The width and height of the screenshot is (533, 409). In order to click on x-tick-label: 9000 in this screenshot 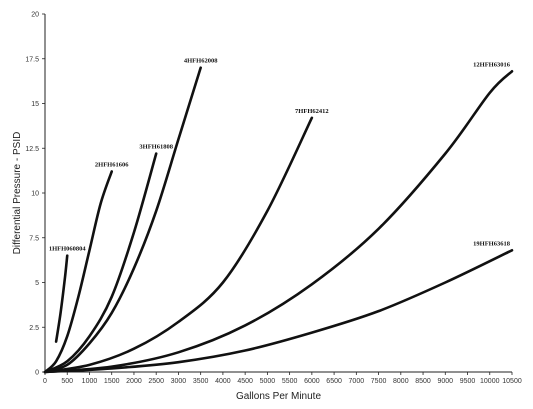, I will do `click(445, 381)`.